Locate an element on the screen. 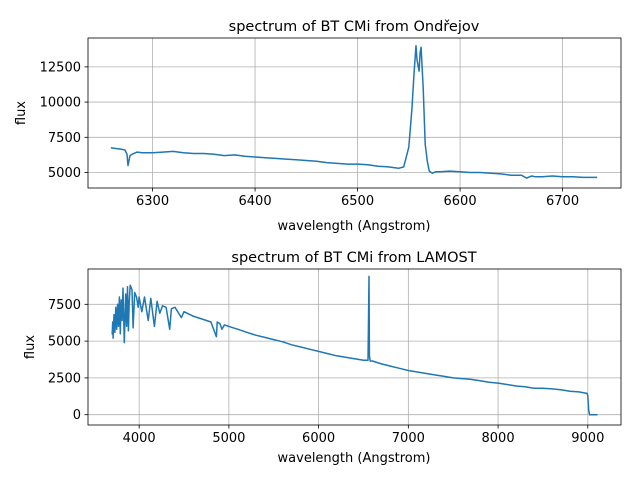 The height and width of the screenshot is (480, 640). x-tick-label: 4000 is located at coordinates (139, 438).